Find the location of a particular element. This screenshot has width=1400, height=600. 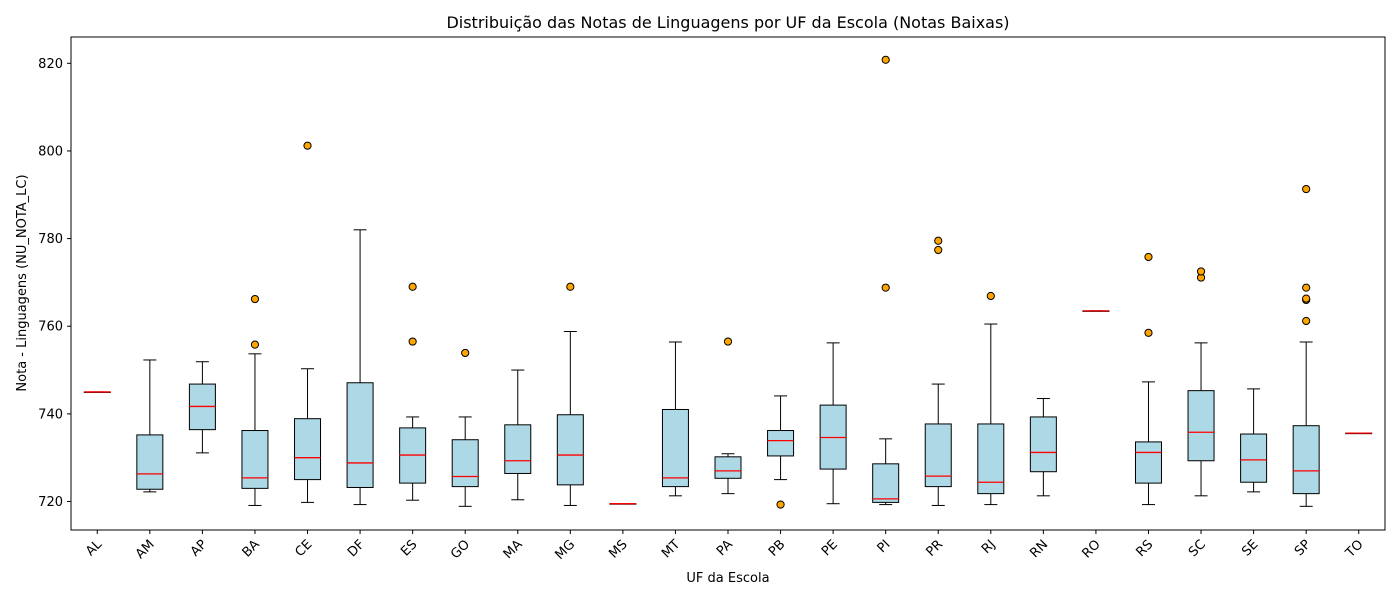

box-df is located at coordinates (360, 435).